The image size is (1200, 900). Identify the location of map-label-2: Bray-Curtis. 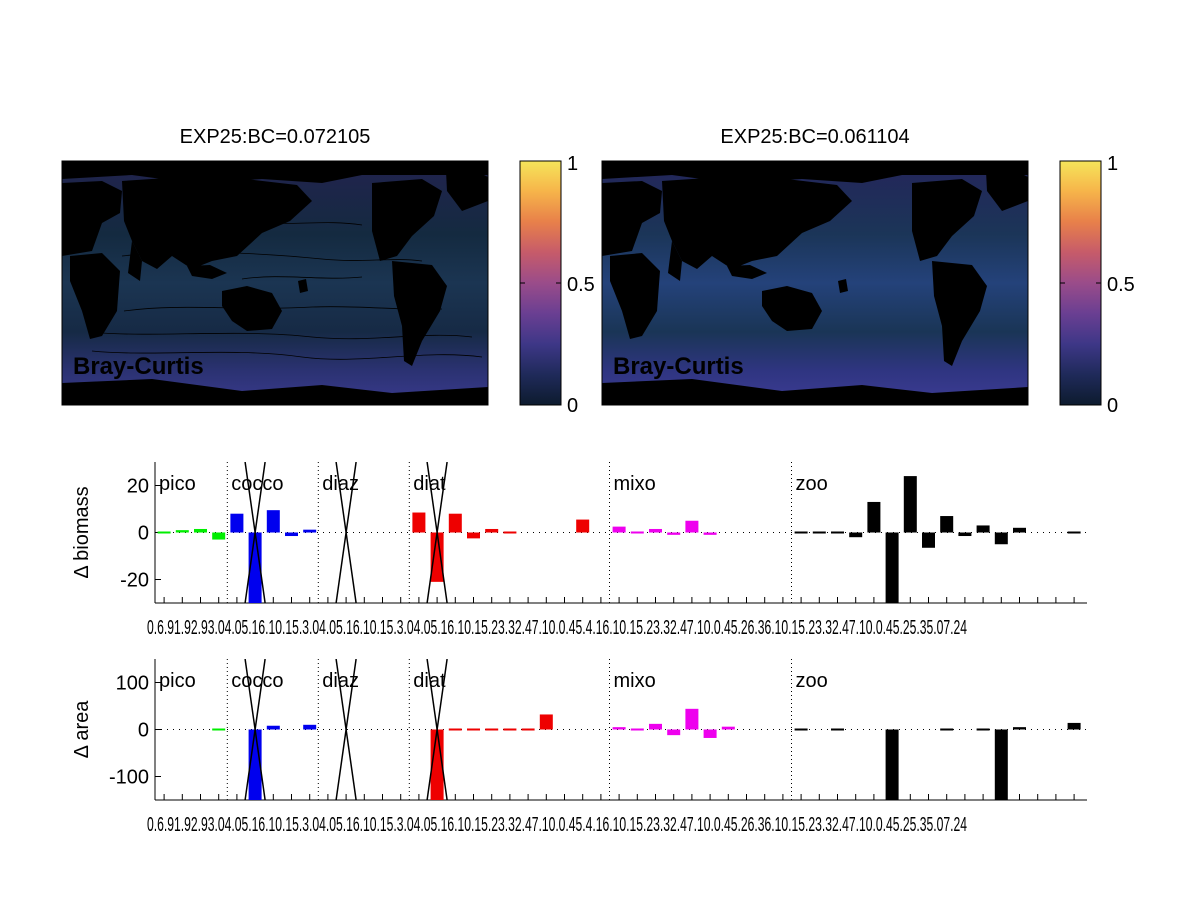
(678, 366).